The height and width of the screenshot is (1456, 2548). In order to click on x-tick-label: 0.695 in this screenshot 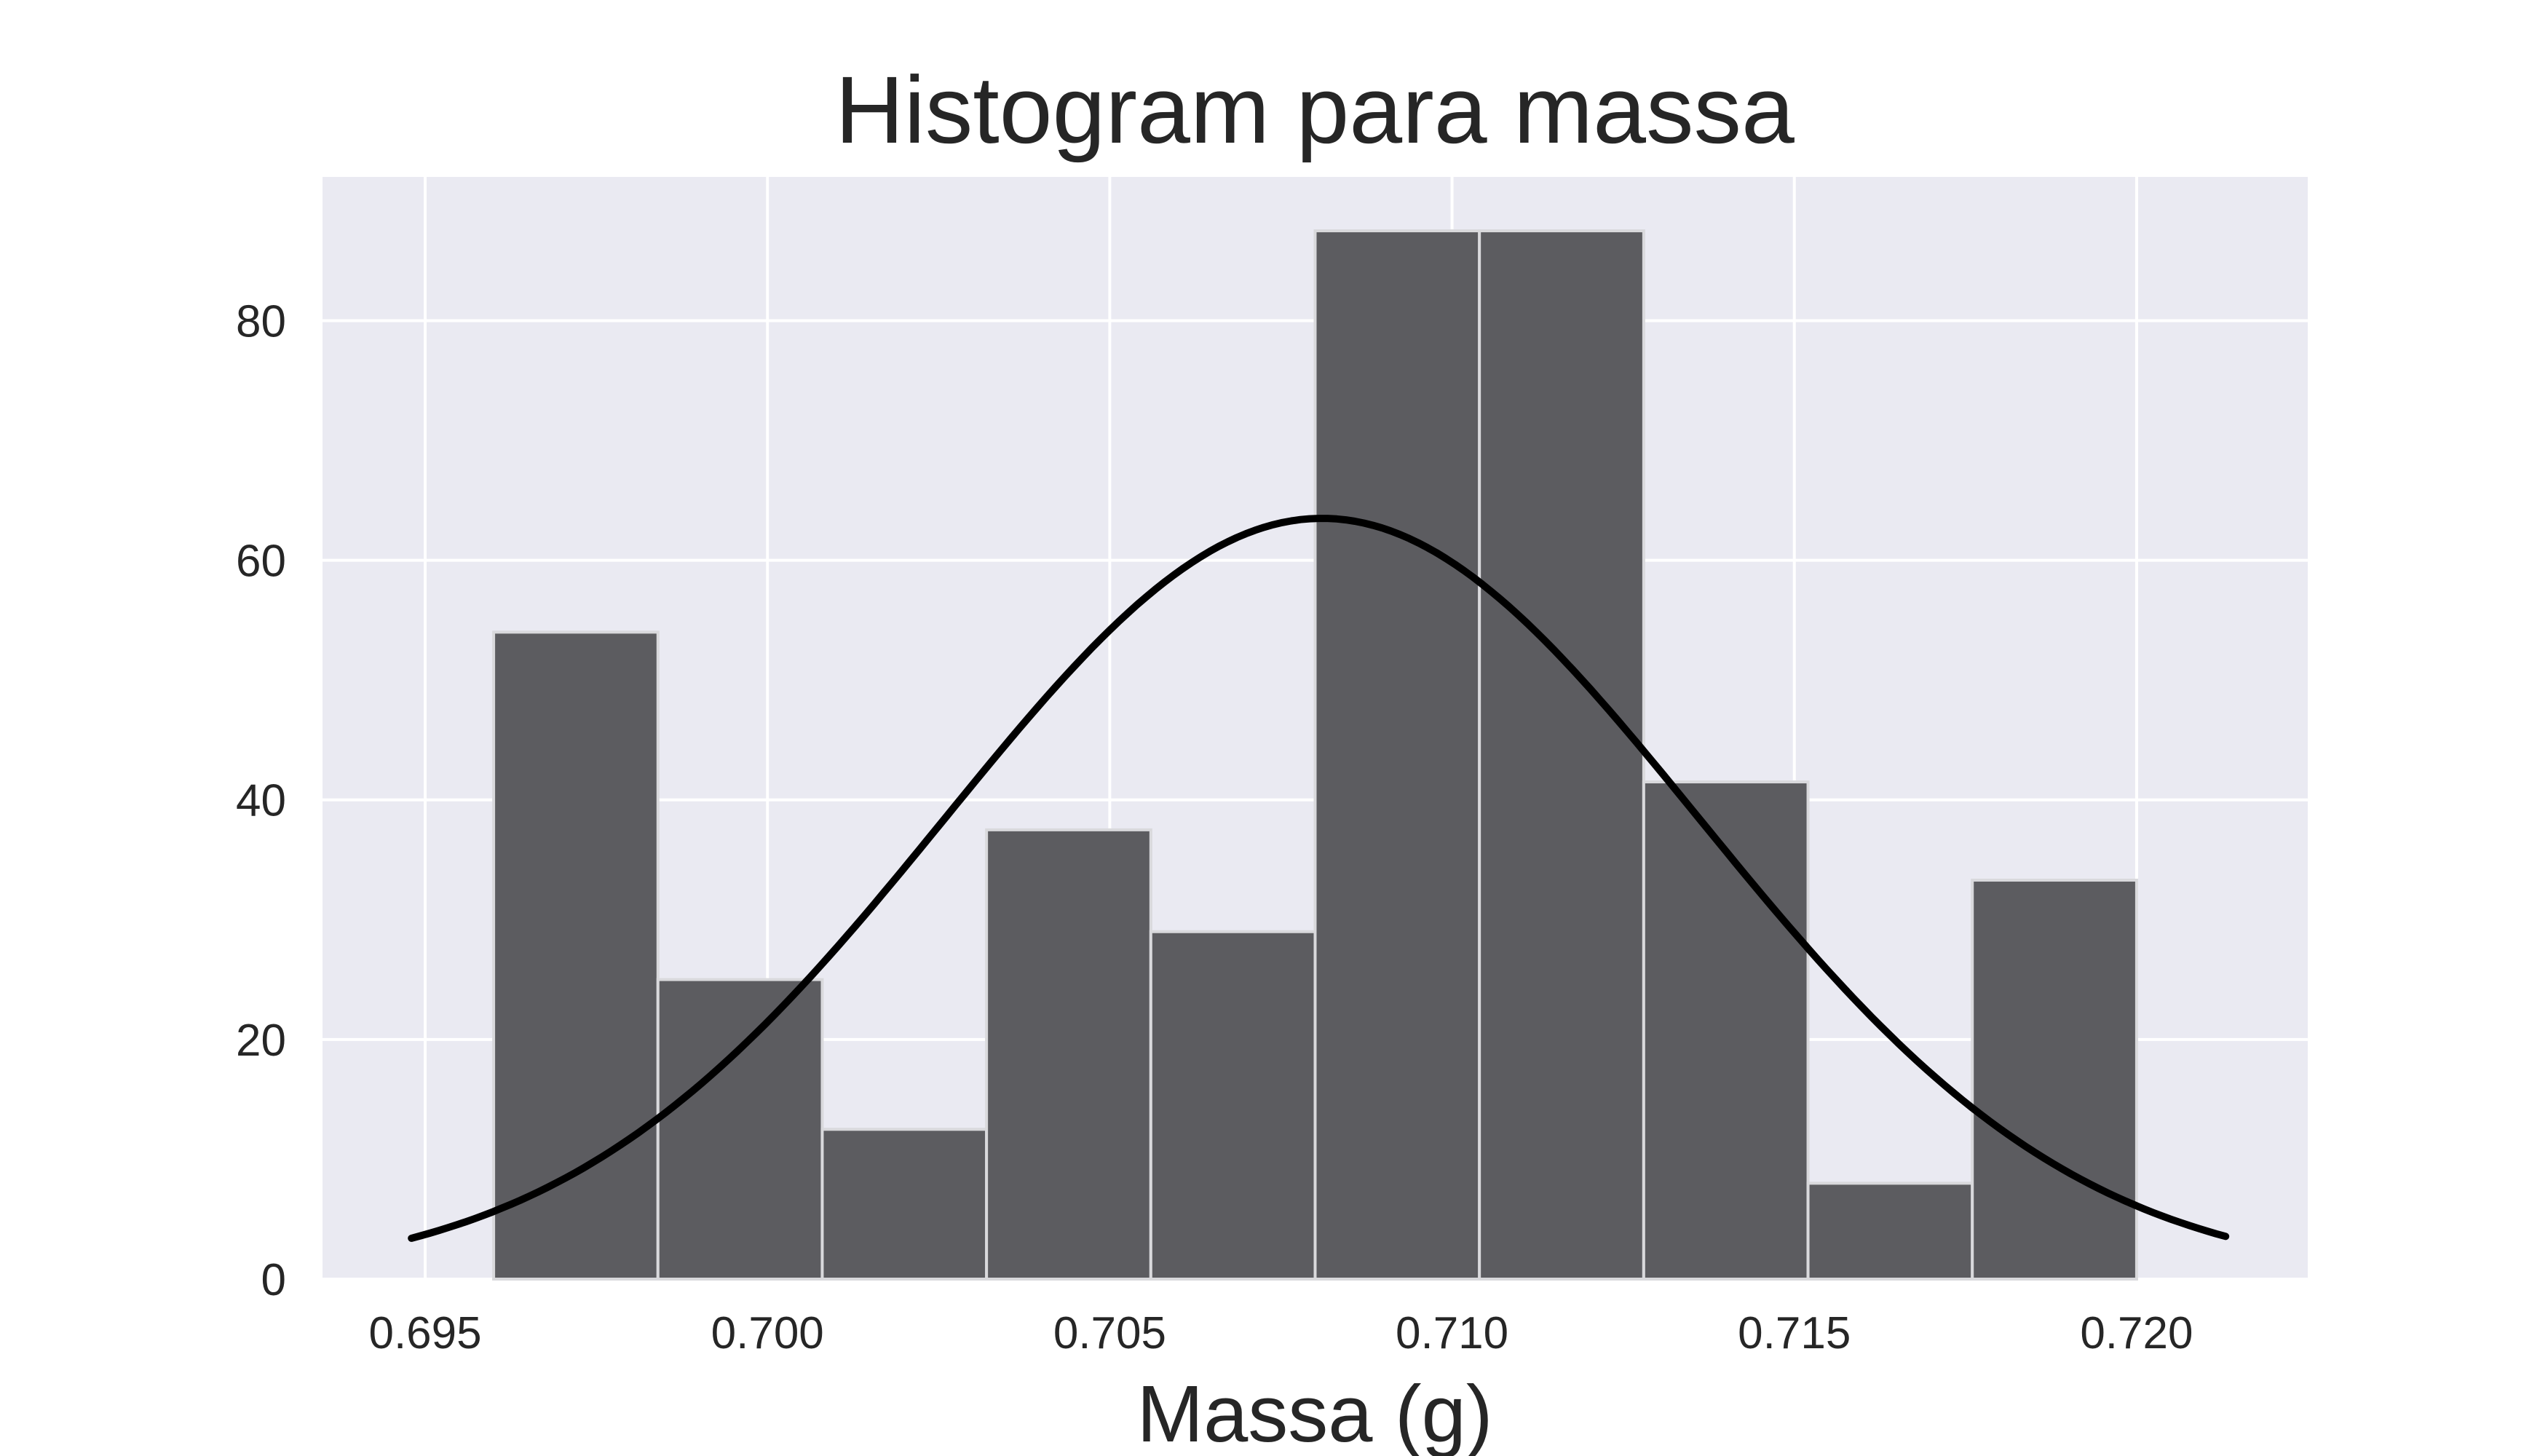, I will do `click(424, 1333)`.